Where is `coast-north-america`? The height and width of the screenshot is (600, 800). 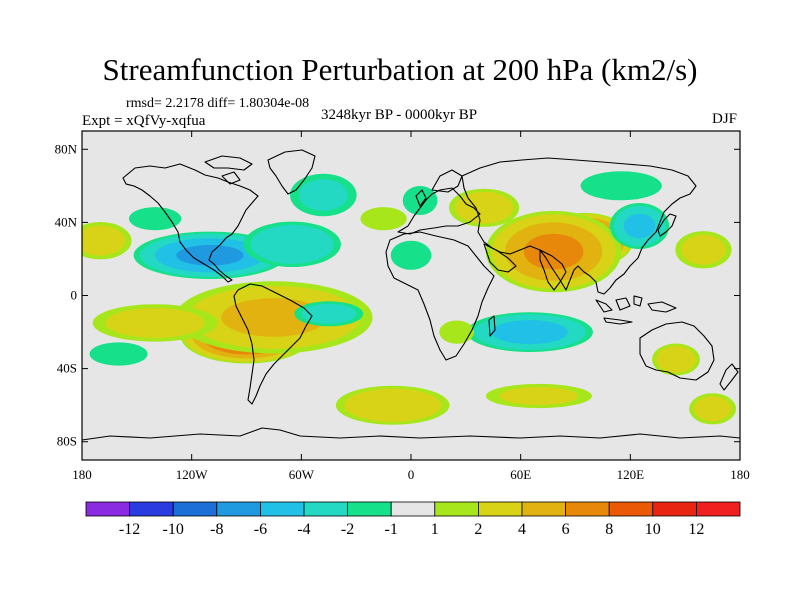 coast-north-america is located at coordinates (190, 223).